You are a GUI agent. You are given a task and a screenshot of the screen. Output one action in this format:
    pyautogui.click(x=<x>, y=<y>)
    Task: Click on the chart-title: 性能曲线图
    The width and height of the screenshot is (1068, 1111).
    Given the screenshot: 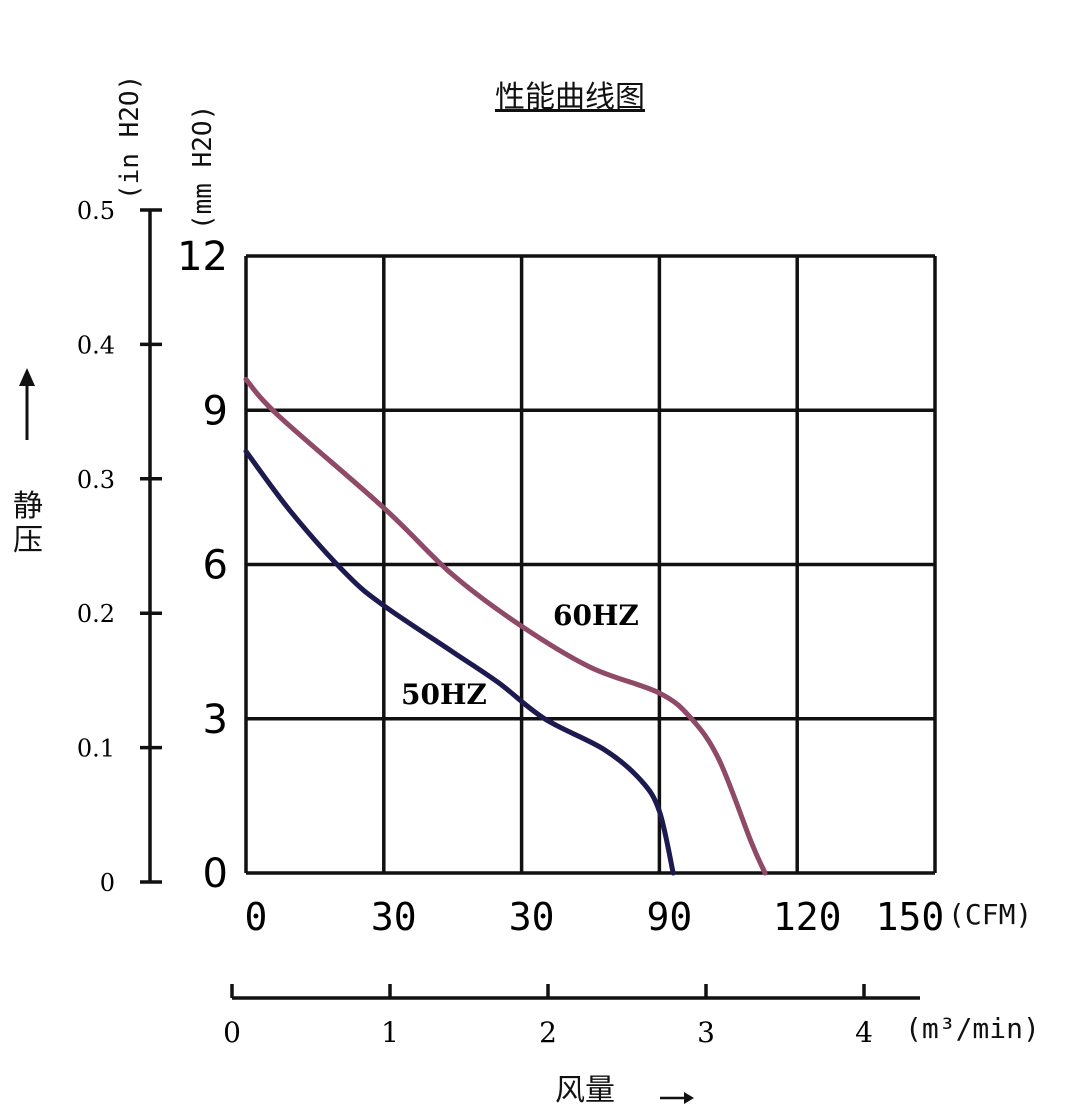 What is the action you would take?
    pyautogui.click(x=570, y=97)
    